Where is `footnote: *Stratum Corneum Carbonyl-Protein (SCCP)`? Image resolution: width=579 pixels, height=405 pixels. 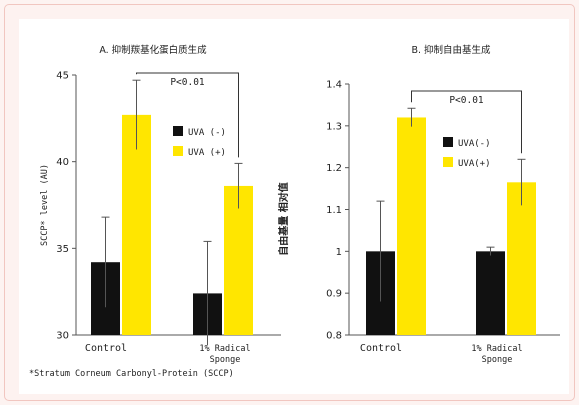 footnote: *Stratum Corneum Carbonyl-Protein (SCCP) is located at coordinates (131, 374).